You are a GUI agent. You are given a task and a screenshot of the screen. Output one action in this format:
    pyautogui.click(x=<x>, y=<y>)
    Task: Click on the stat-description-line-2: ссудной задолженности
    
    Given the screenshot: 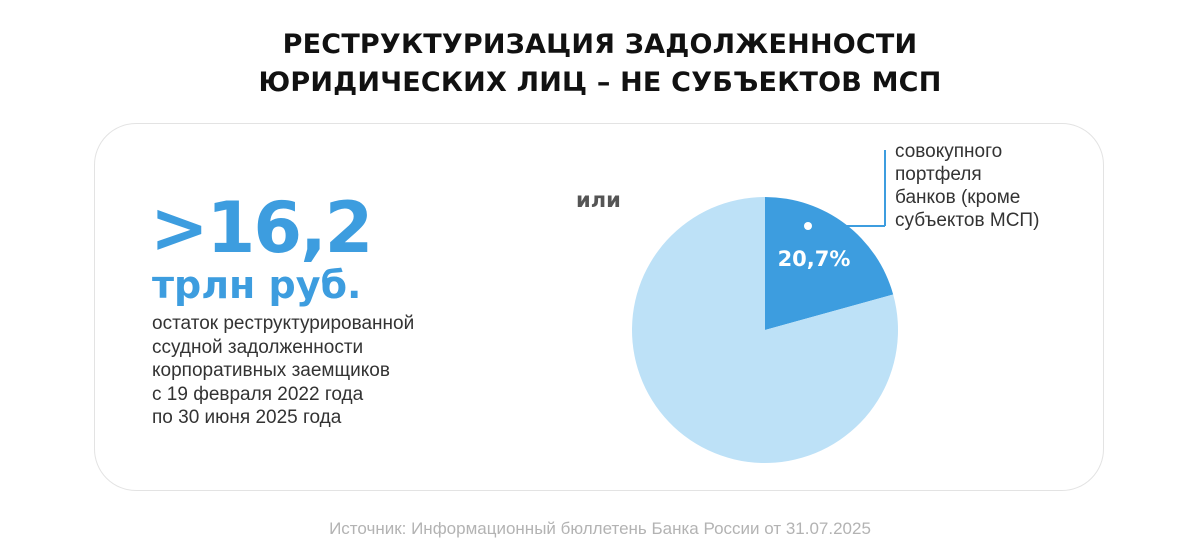 What is the action you would take?
    pyautogui.click(x=258, y=347)
    